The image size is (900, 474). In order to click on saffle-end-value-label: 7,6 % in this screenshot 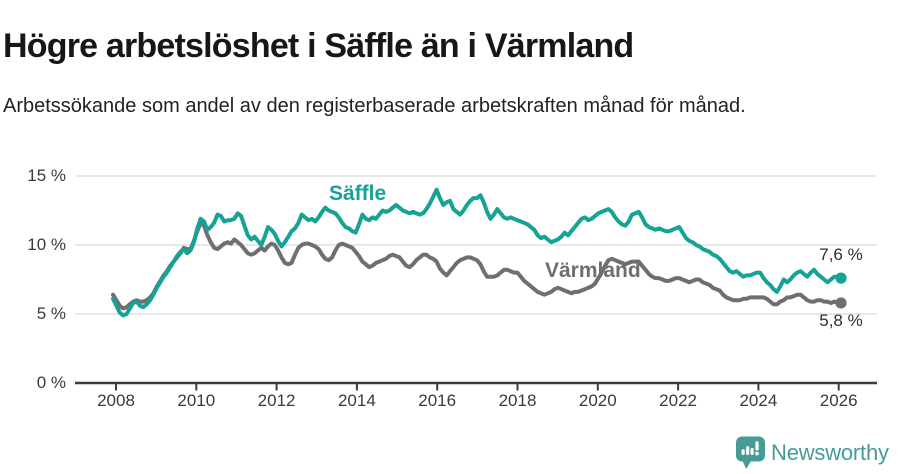, I will do `click(841, 254)`.